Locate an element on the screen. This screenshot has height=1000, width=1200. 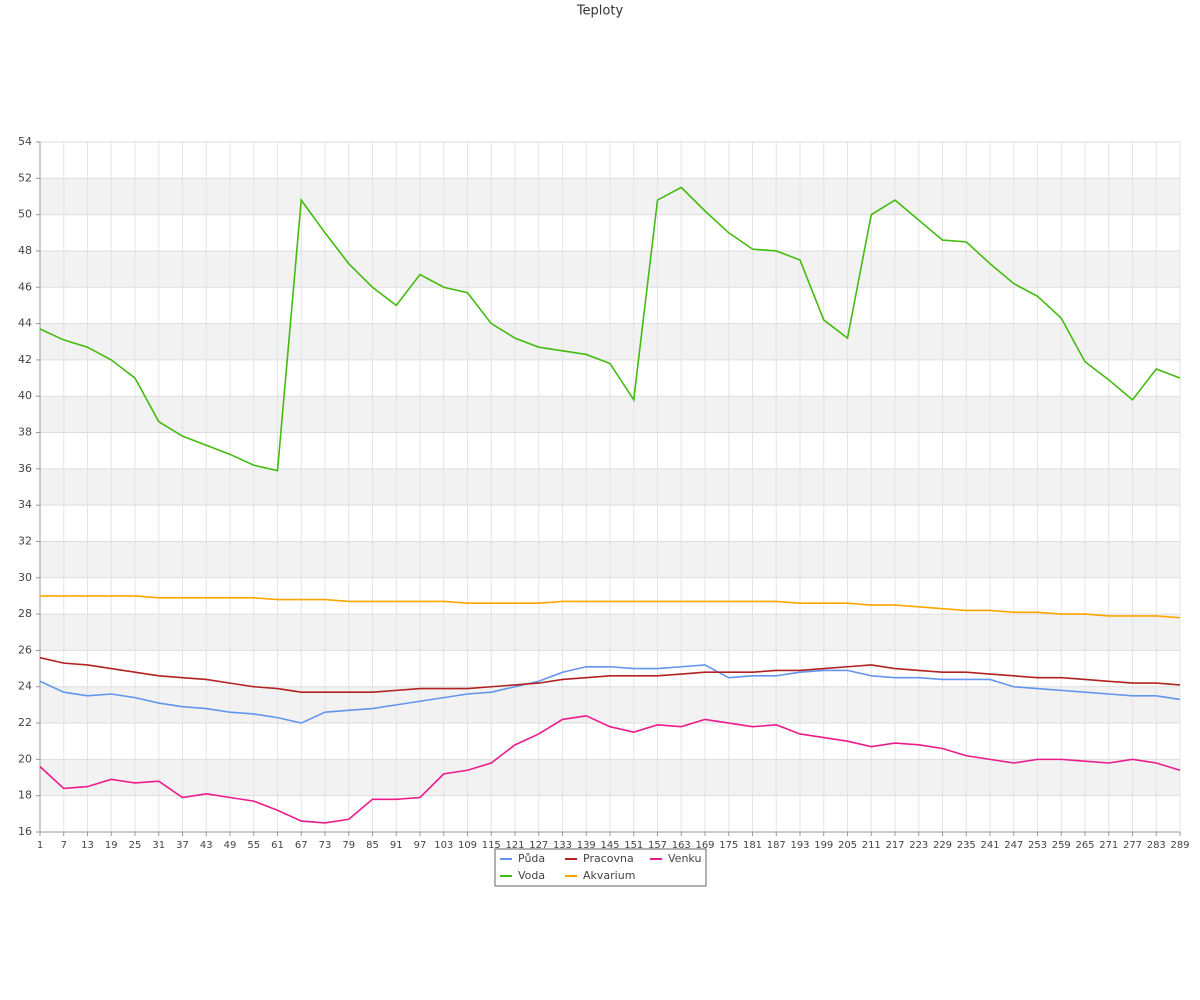
x-tick-label: 163 is located at coordinates (681, 845).